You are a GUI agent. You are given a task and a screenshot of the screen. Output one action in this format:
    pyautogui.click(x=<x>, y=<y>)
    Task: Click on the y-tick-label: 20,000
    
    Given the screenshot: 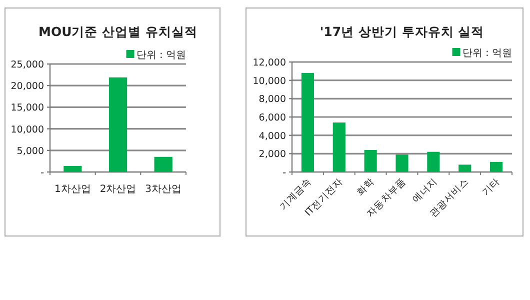 What is the action you would take?
    pyautogui.click(x=27, y=86)
    